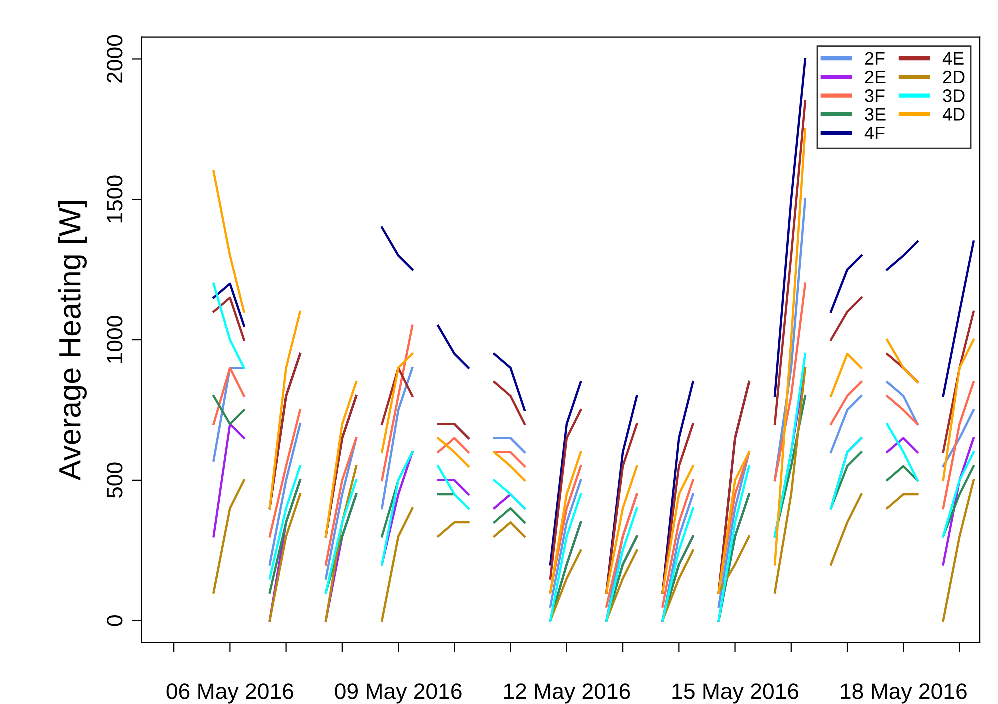 This screenshot has height=704, width=998. I want to click on x-tick-label: 18 May 2016, so click(904, 694).